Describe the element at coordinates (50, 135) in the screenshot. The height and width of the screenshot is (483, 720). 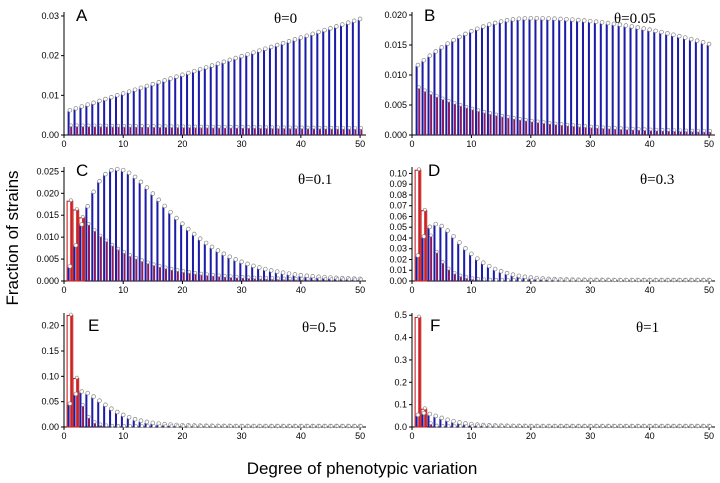
I see `y-tick-label: 0.00` at that location.